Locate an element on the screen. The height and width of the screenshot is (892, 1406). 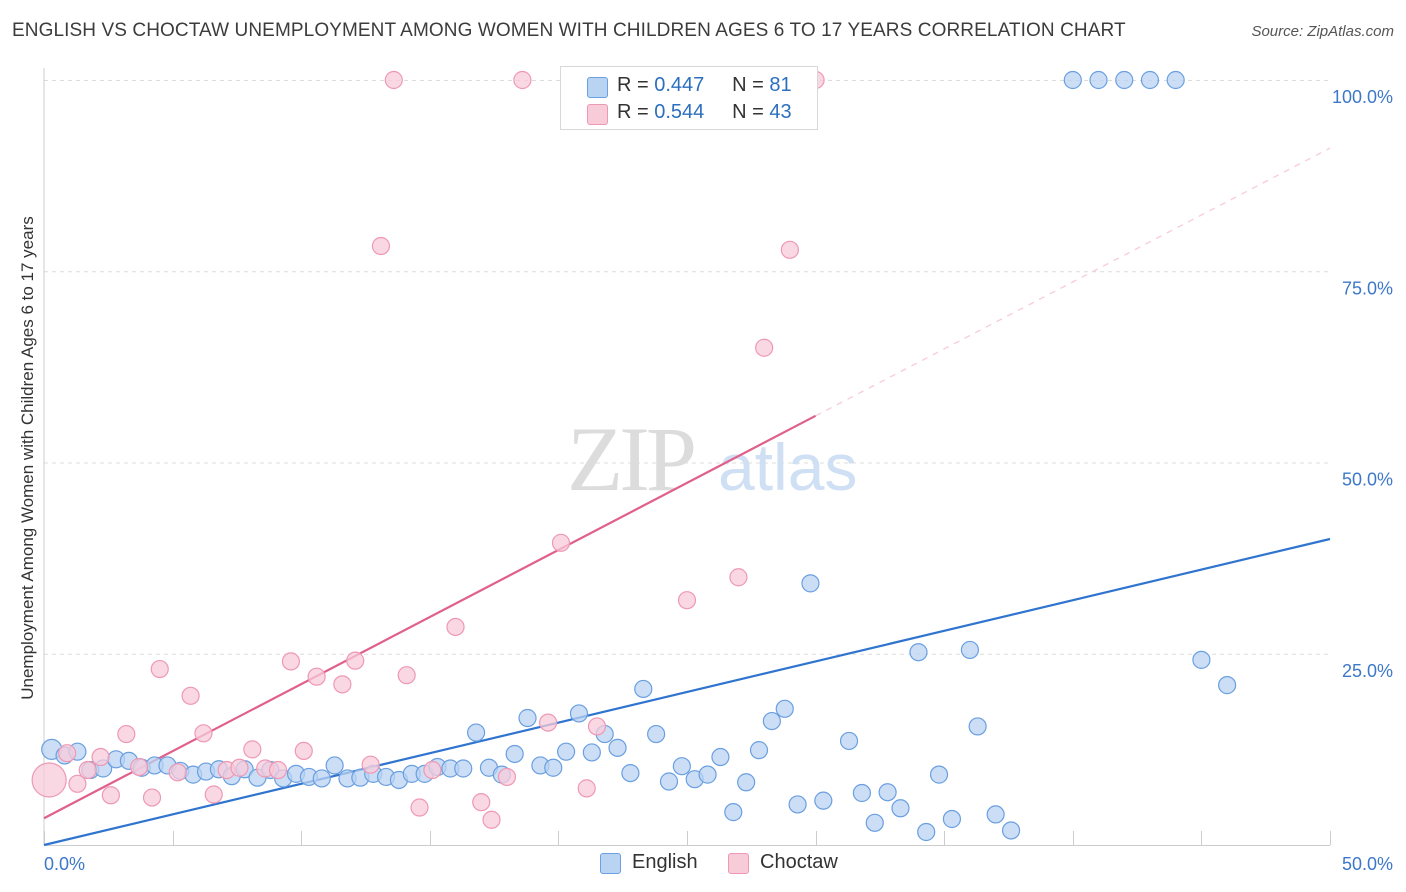
watermark: ZIP atlas is located at coordinates (712, 459).